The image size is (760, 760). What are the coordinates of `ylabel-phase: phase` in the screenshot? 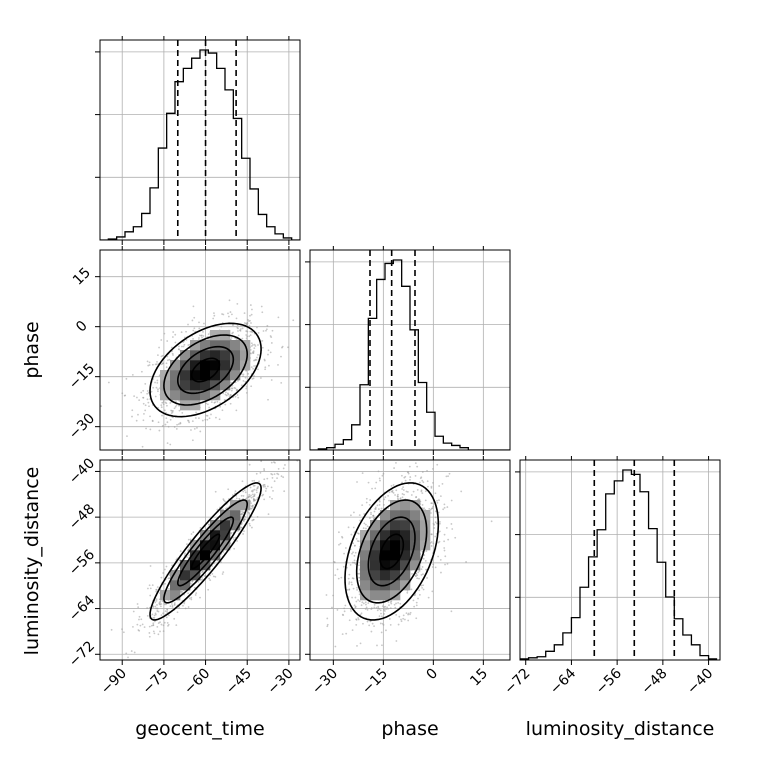 It's located at (32, 349).